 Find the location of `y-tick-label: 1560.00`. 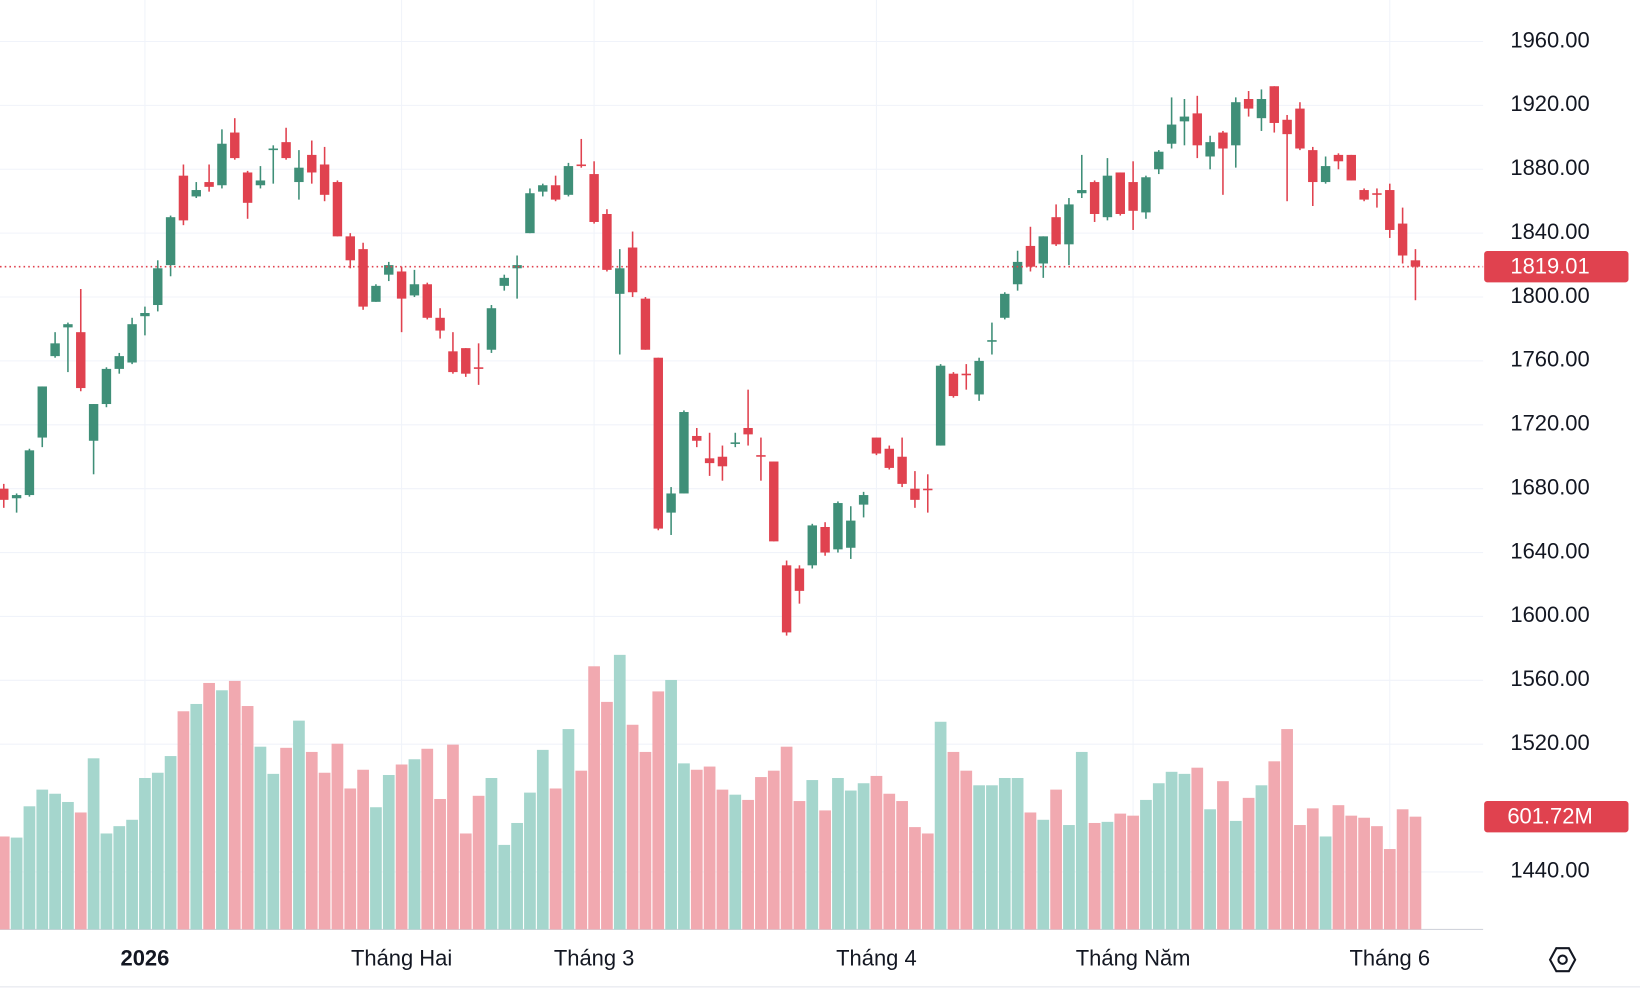

y-tick-label: 1560.00 is located at coordinates (1549, 678).